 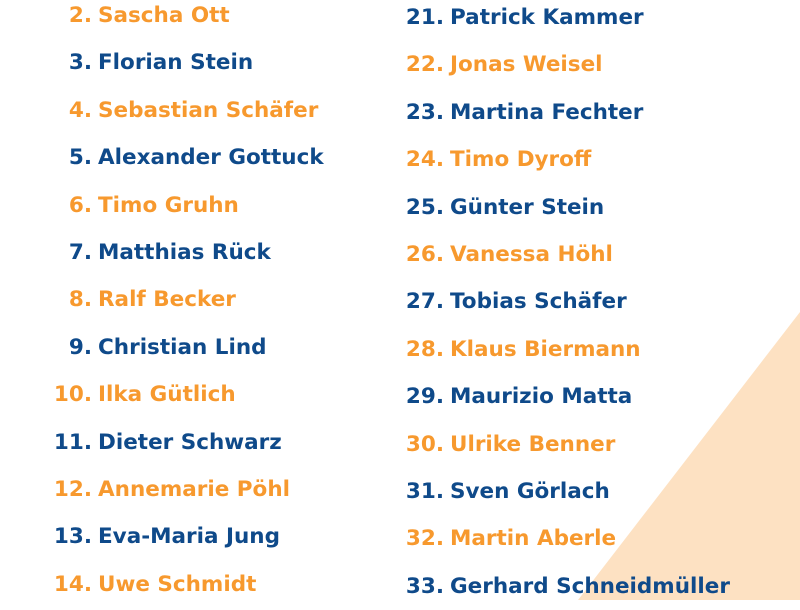 I want to click on list-item: 32. Martin Aberle, so click(x=561, y=538).